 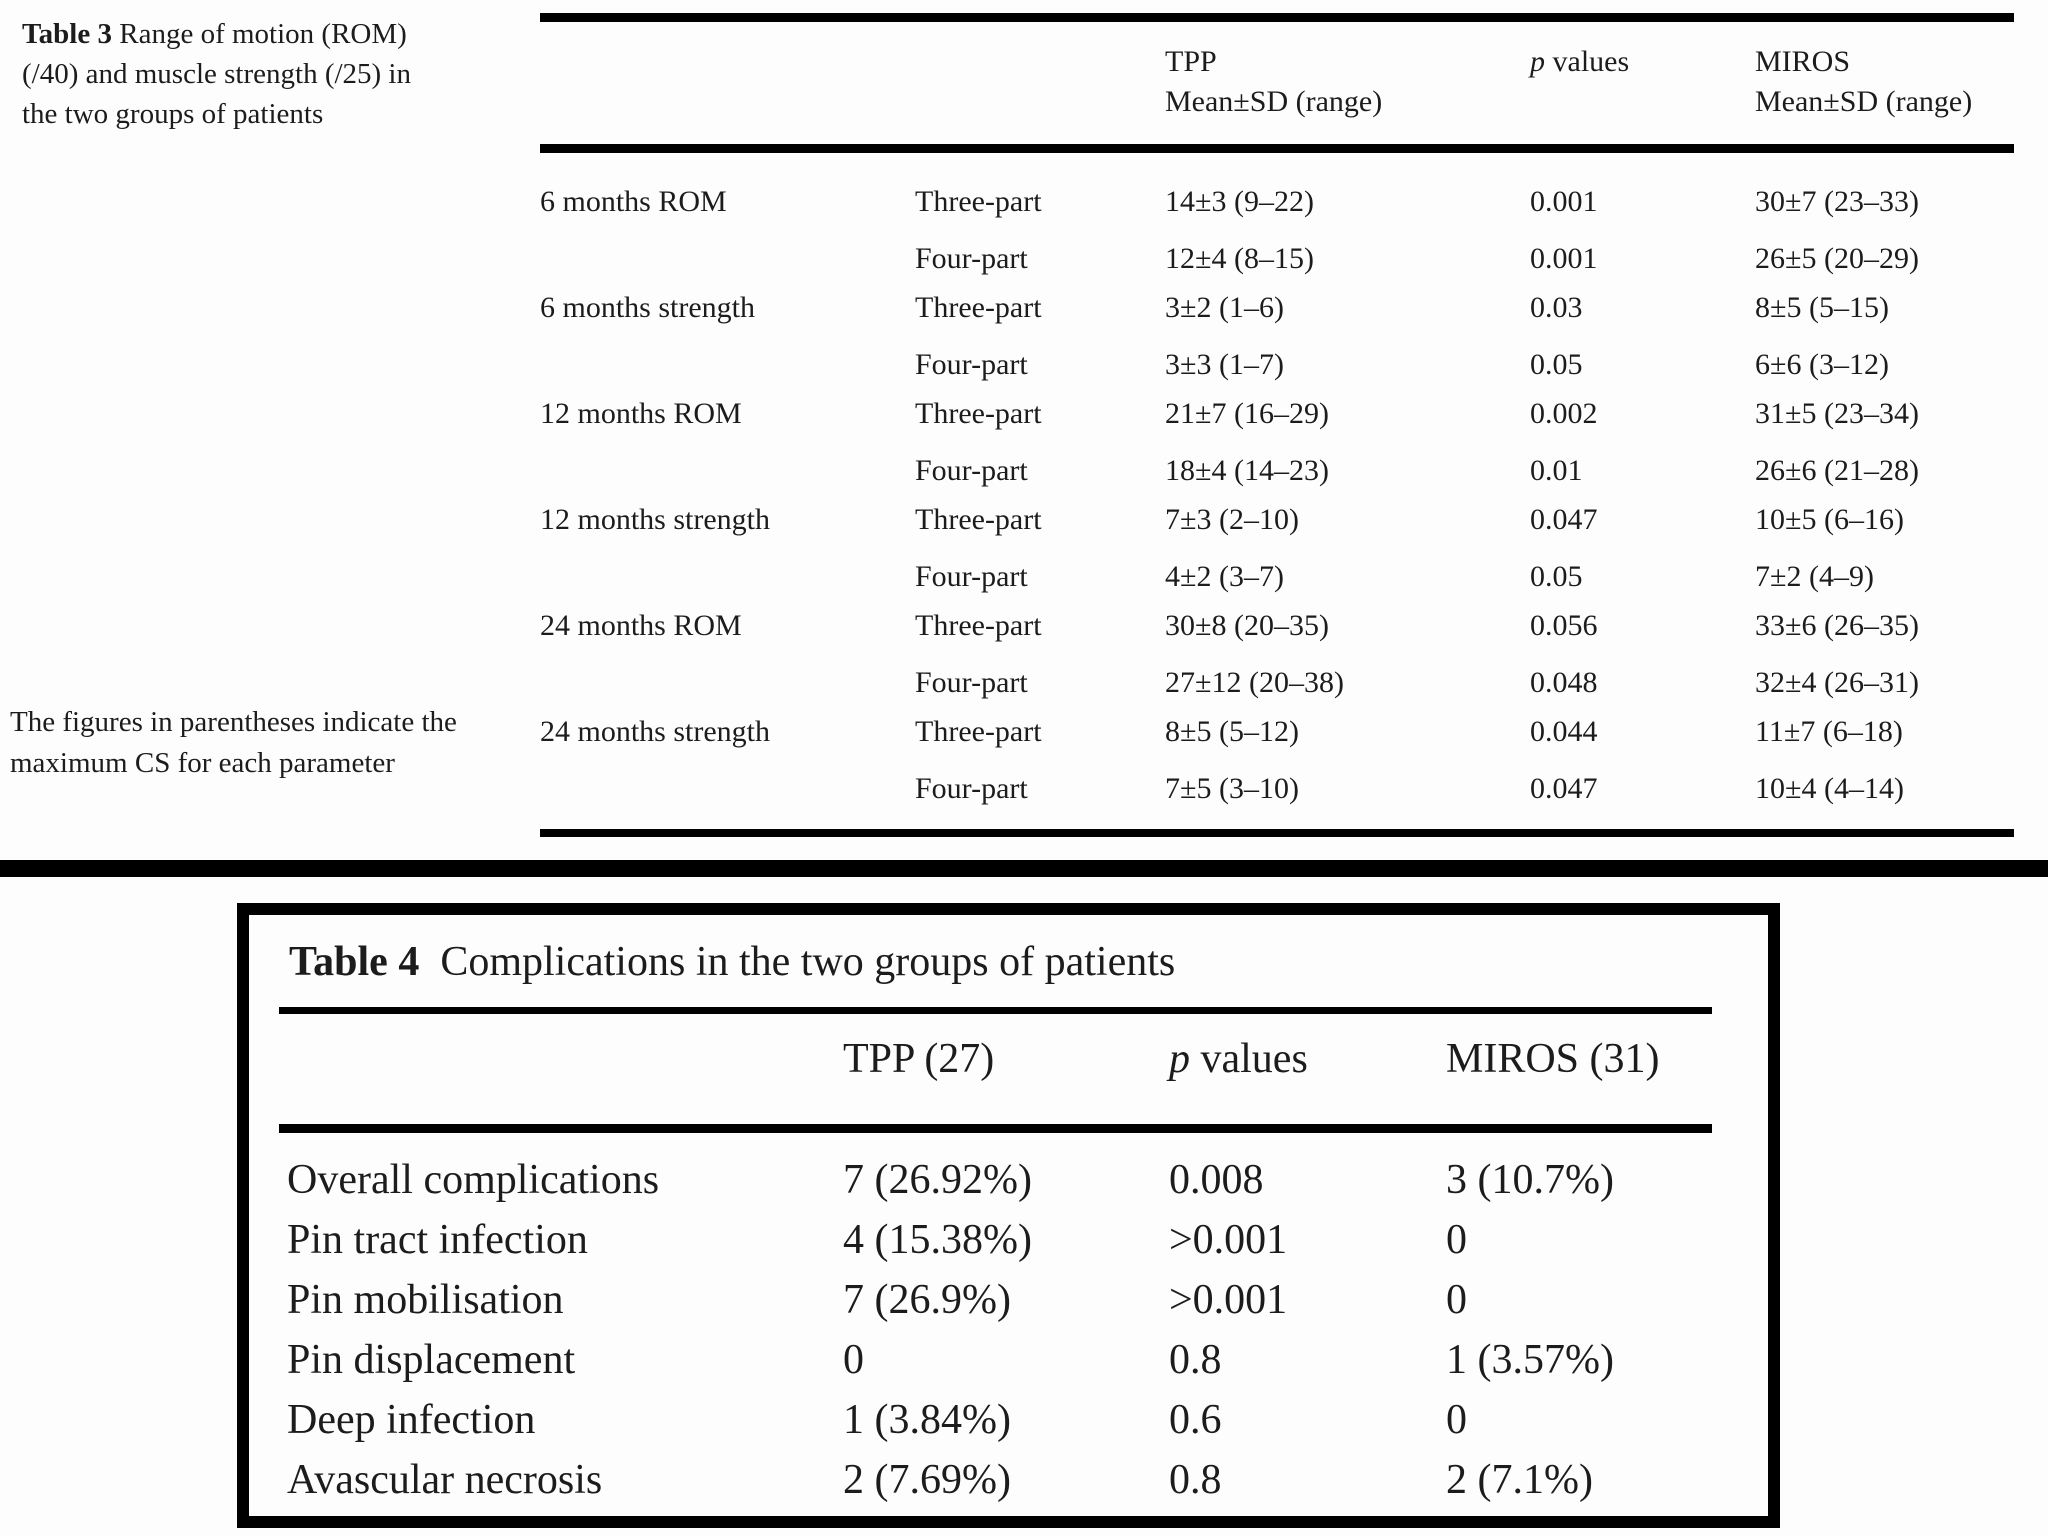 What do you see at coordinates (1247, 470) in the screenshot?
I see `table3-tpp-value-cell: 18±4 (14–23)` at bounding box center [1247, 470].